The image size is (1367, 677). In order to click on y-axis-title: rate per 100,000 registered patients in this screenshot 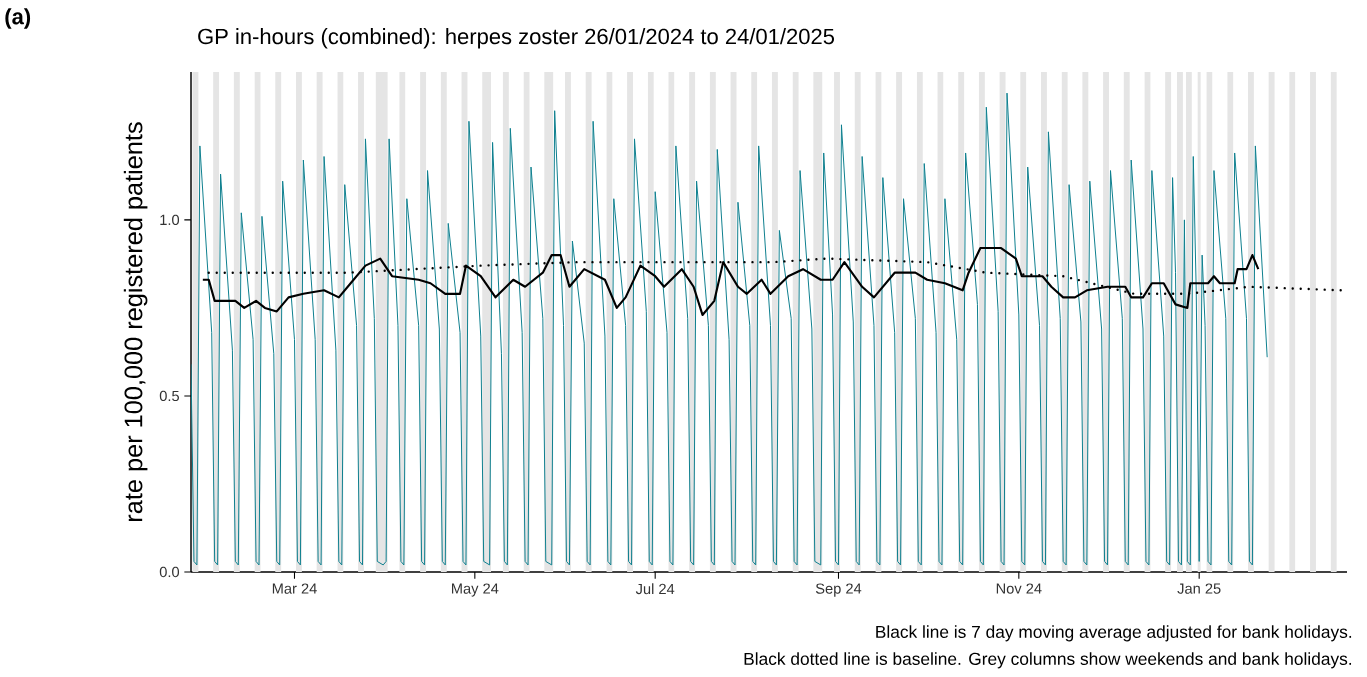, I will do `click(135, 321)`.